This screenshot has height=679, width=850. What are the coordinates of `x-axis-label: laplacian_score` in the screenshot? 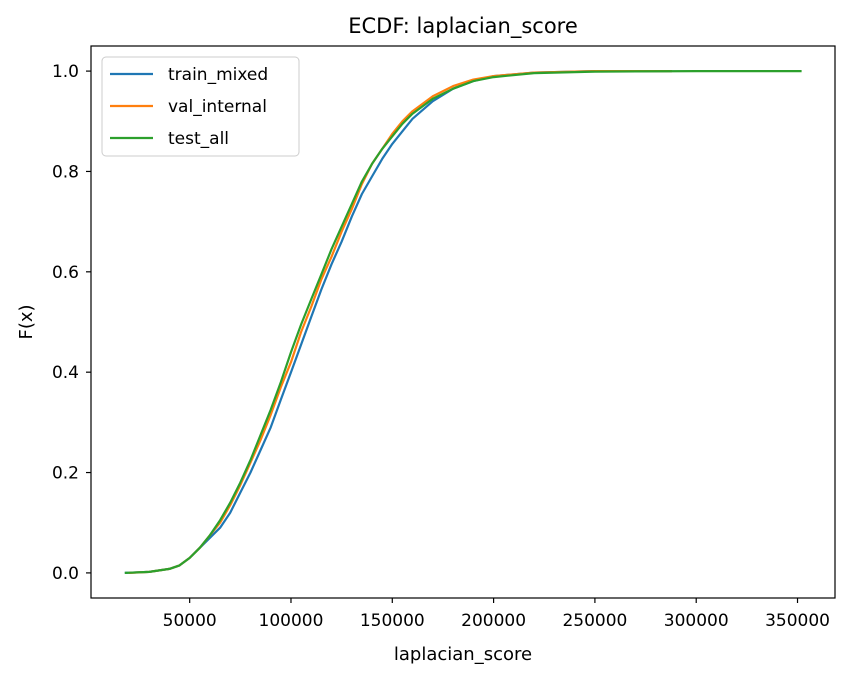 It's located at (463, 654).